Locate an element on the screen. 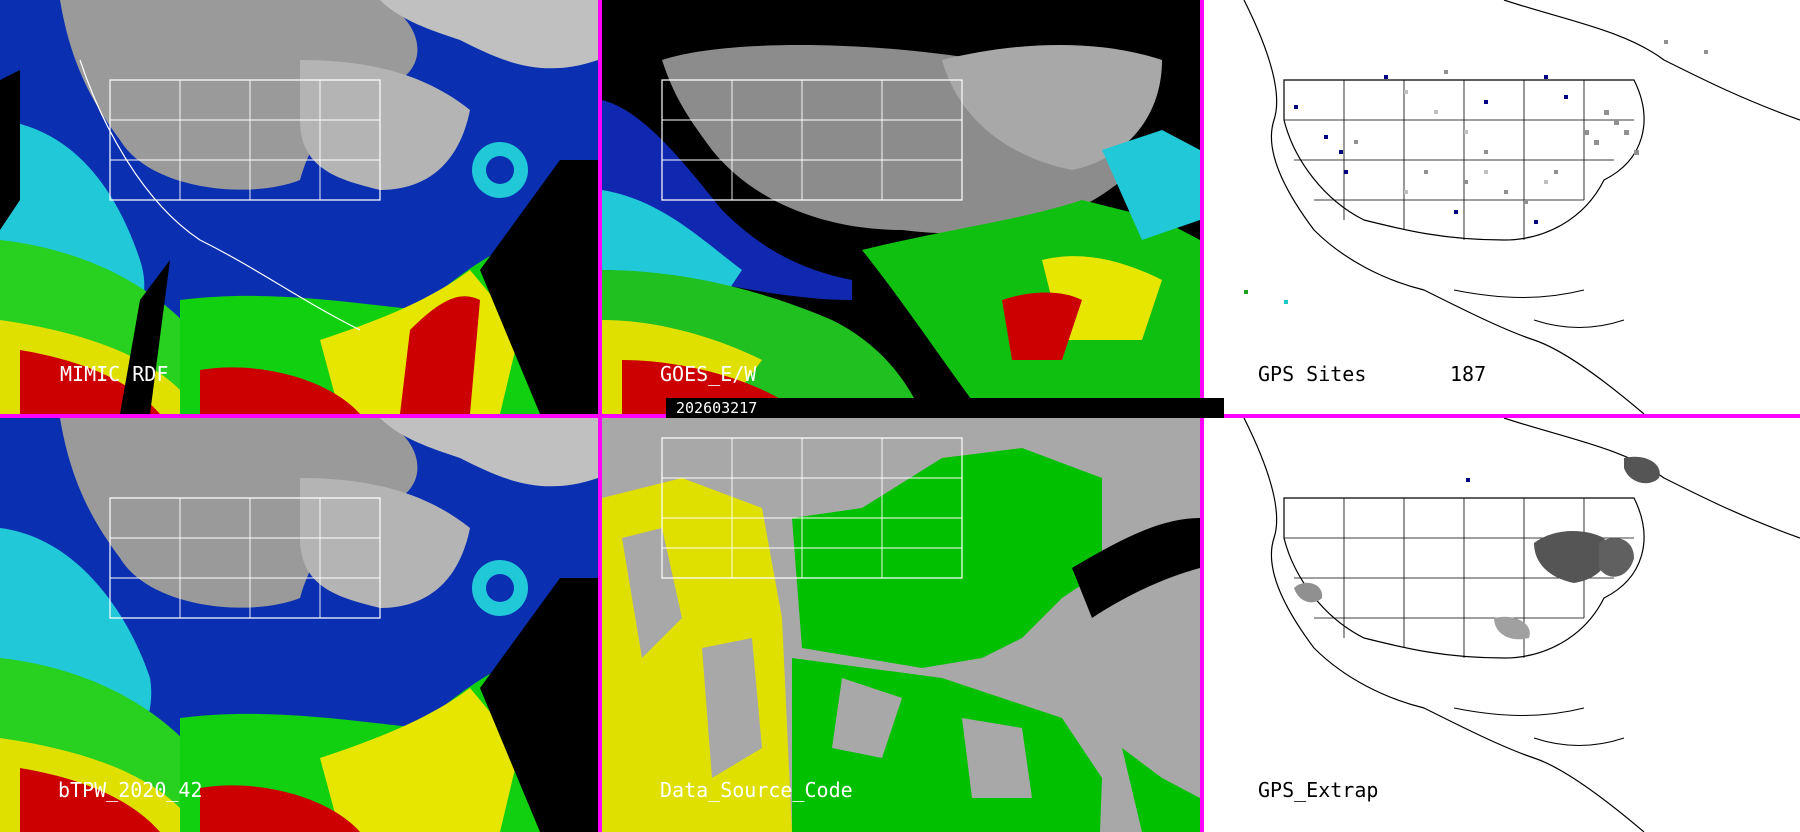  panel-label: GPS_Extrap is located at coordinates (1318, 790).